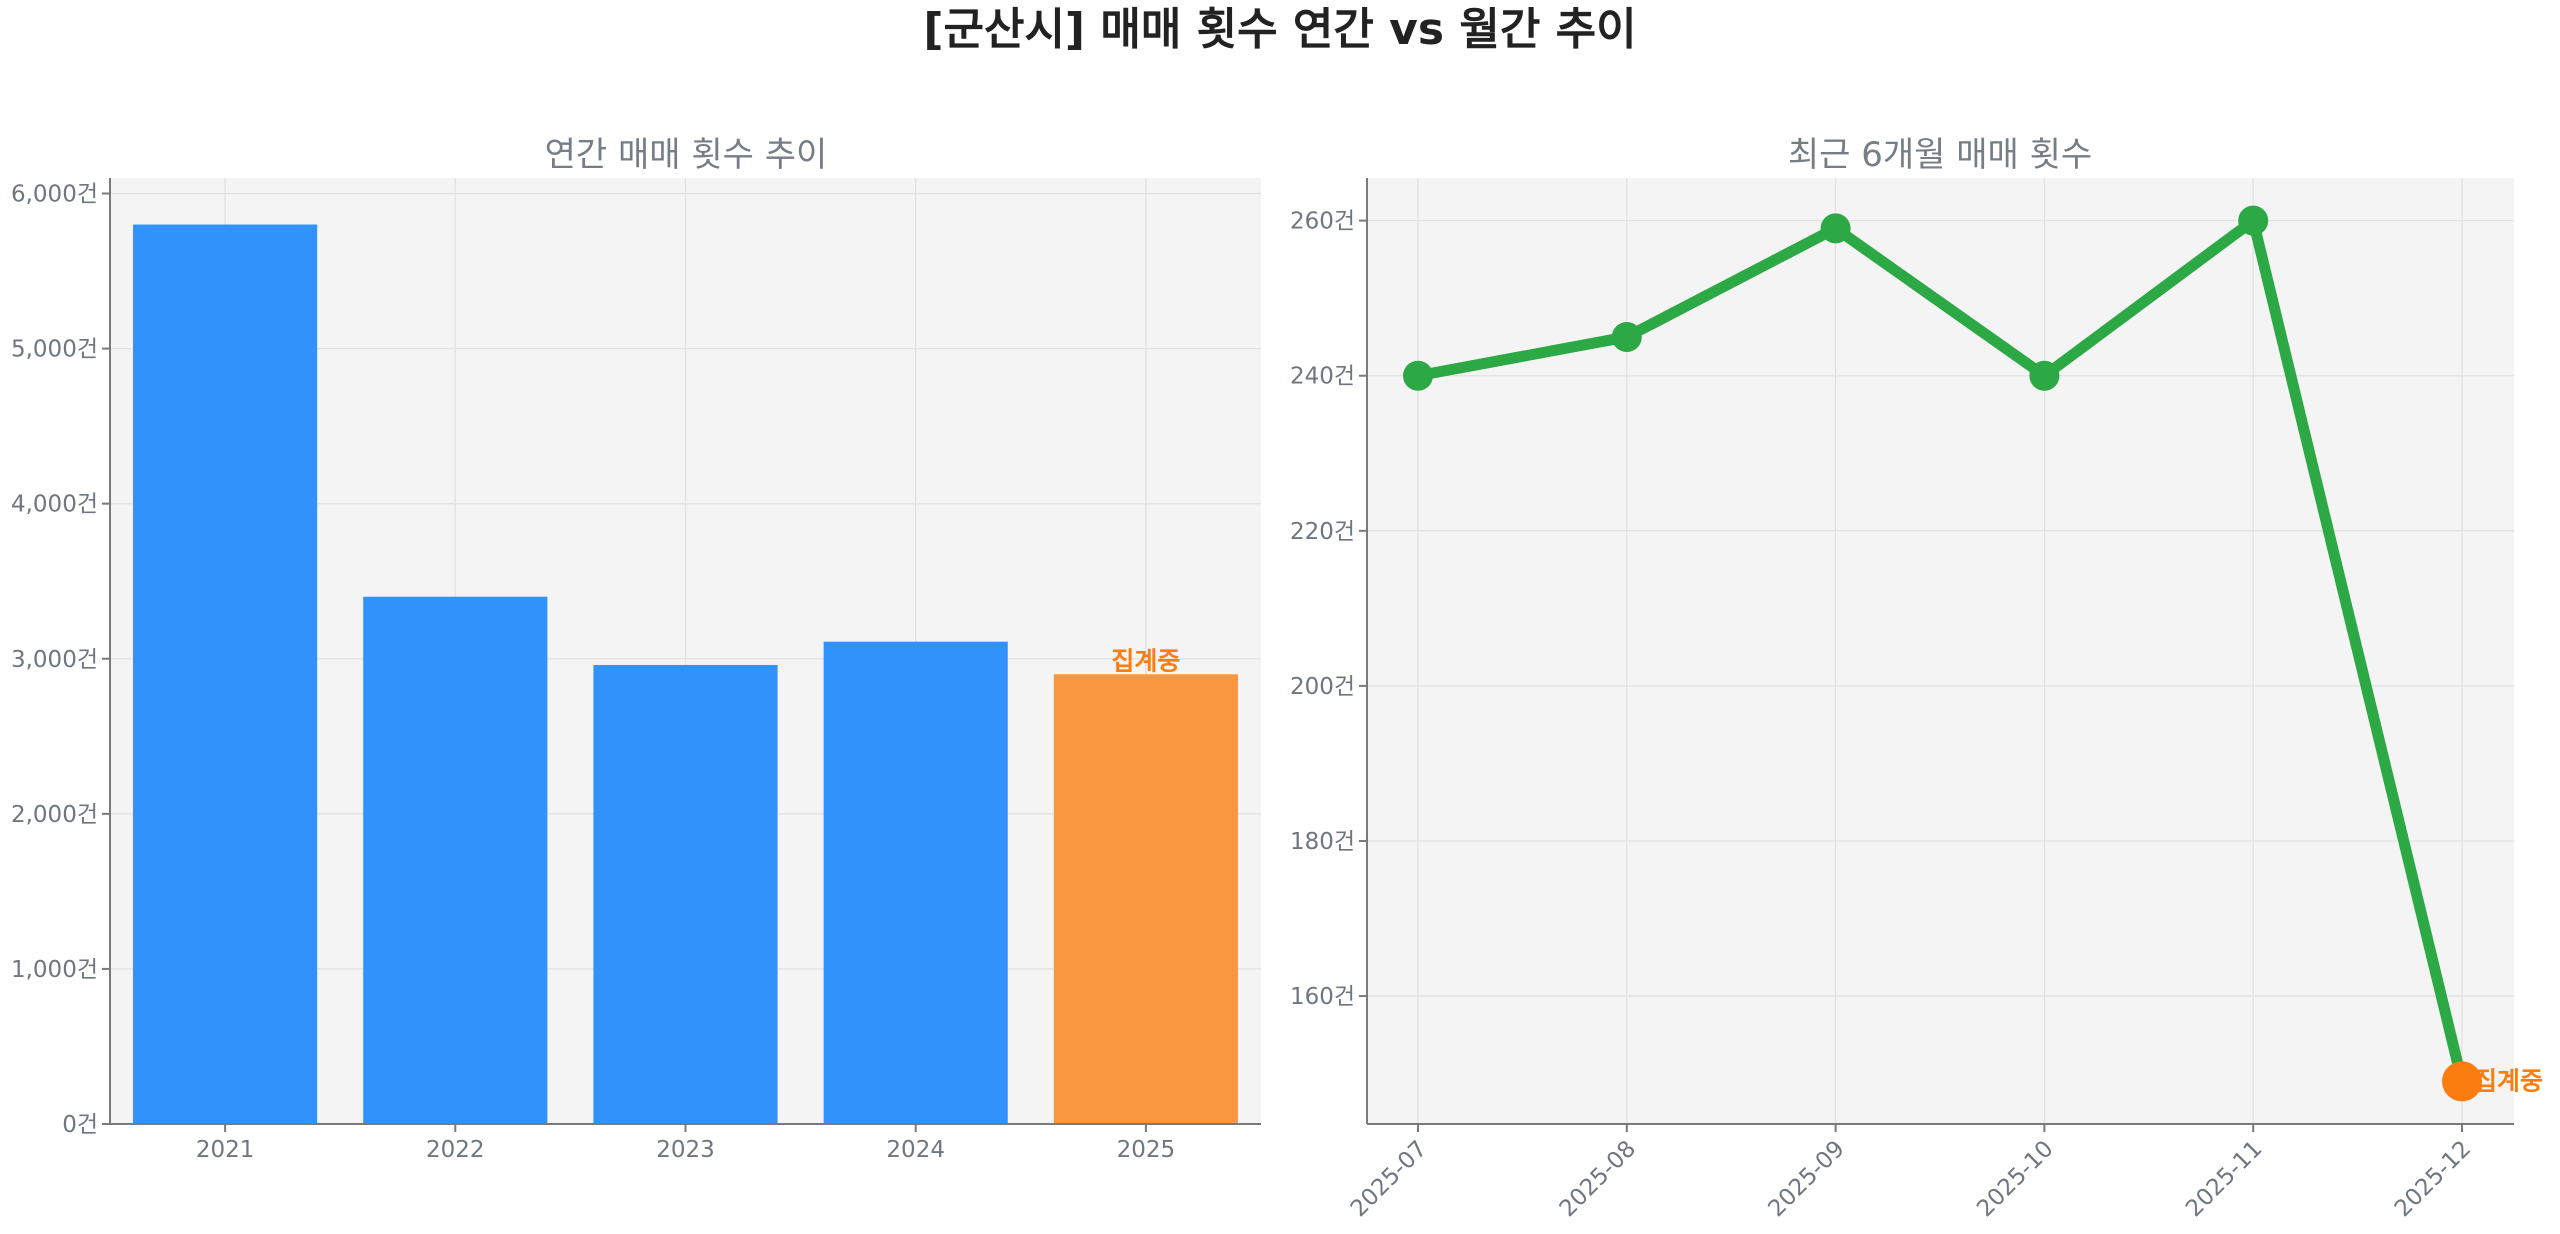  I want to click on monthly-x-tick-label: 2025-07, so click(1389, 1179).